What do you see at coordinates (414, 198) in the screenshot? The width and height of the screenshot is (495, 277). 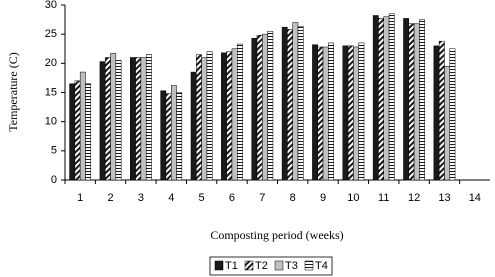 I see `x-tick-label: 12` at bounding box center [414, 198].